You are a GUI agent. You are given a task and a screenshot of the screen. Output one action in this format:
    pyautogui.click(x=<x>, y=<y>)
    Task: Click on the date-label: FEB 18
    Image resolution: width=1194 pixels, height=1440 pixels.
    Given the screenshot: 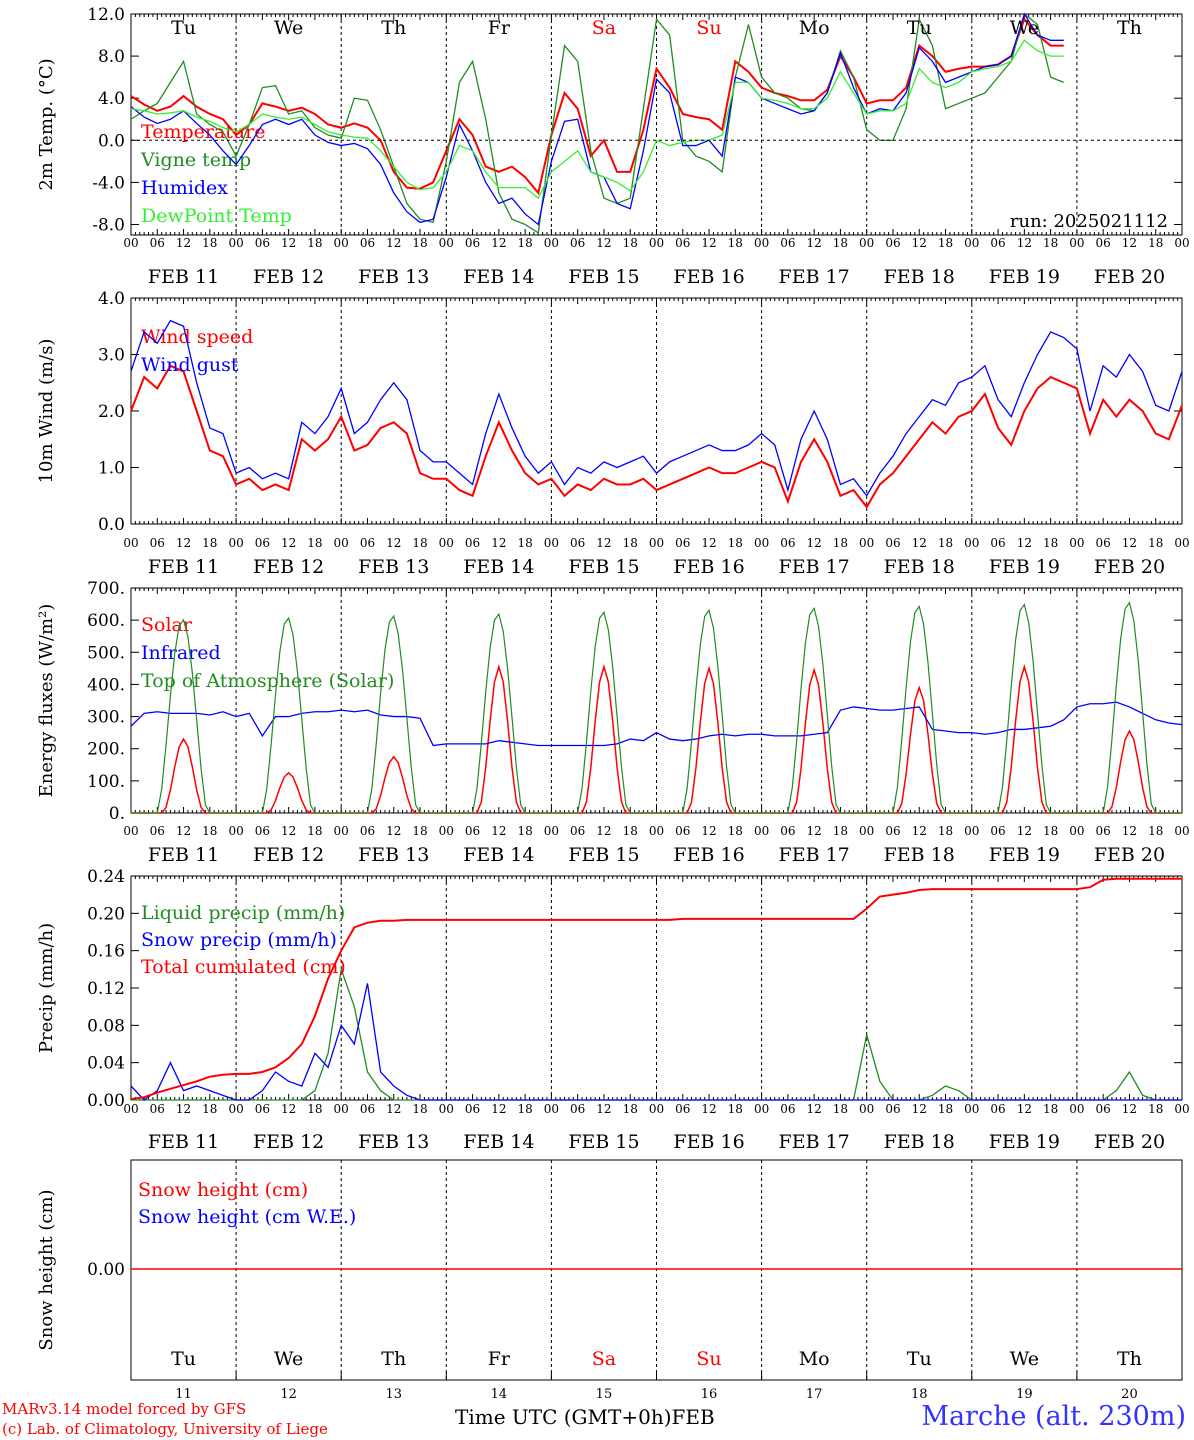 What is the action you would take?
    pyautogui.click(x=919, y=1142)
    